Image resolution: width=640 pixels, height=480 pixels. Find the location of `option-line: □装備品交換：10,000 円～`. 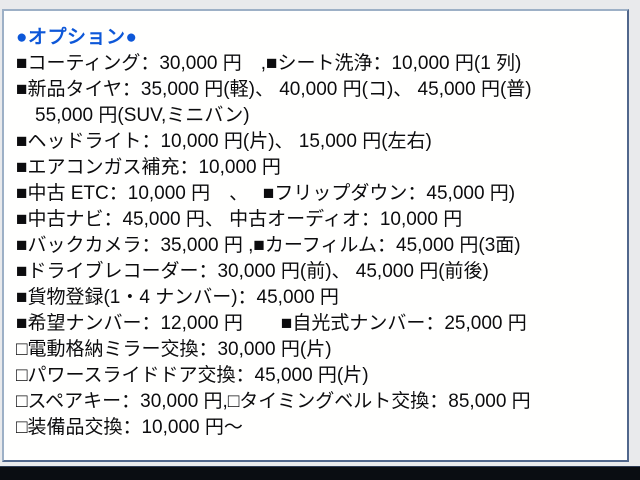

option-line: □装備品交換：10,000 円～ is located at coordinates (129, 427).